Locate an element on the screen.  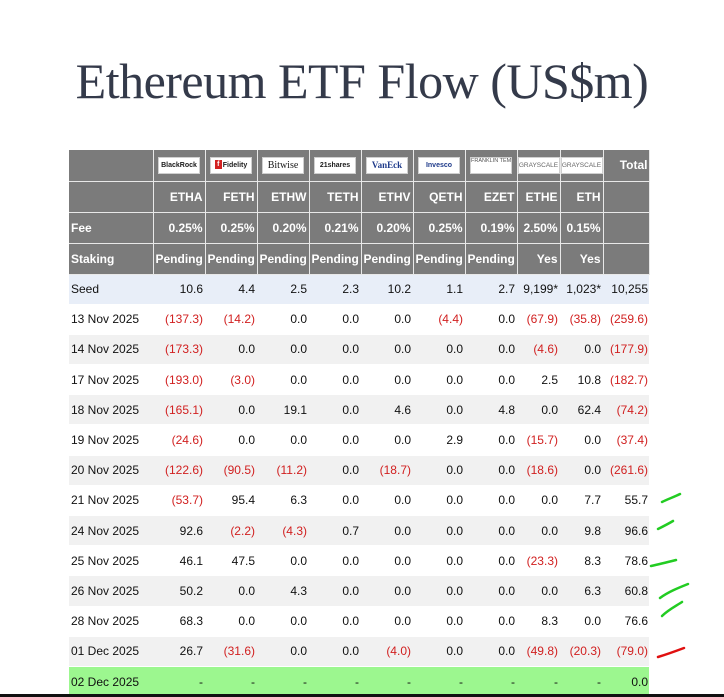
row-date: 01 Dec 2025 is located at coordinates (111, 651).